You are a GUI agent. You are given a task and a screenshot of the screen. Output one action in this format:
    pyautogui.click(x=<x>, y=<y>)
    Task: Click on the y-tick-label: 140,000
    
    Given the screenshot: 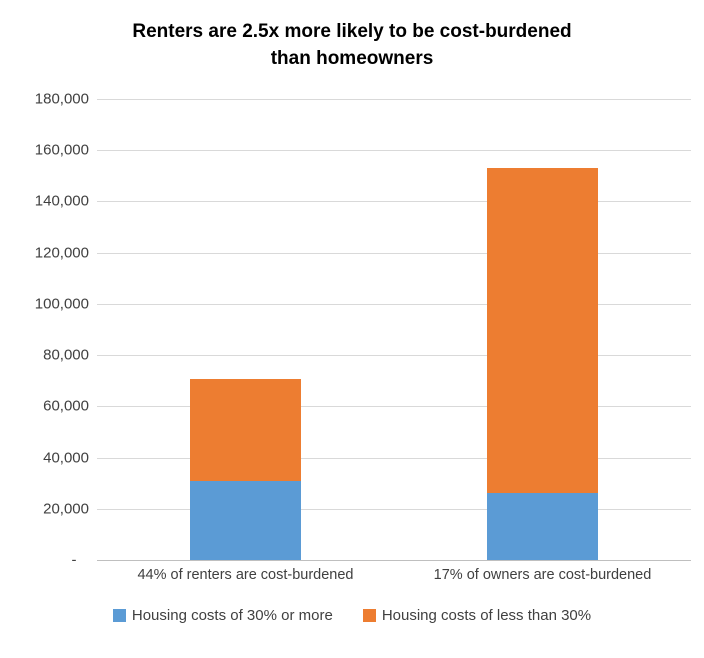 What is the action you would take?
    pyautogui.click(x=61, y=201)
    